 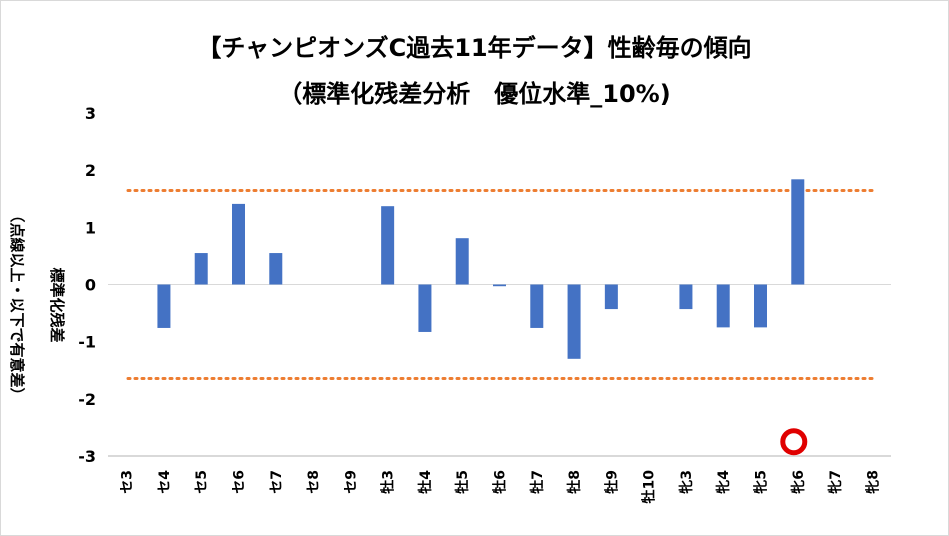 What do you see at coordinates (87, 342) in the screenshot?
I see `y-tick-label: -1` at bounding box center [87, 342].